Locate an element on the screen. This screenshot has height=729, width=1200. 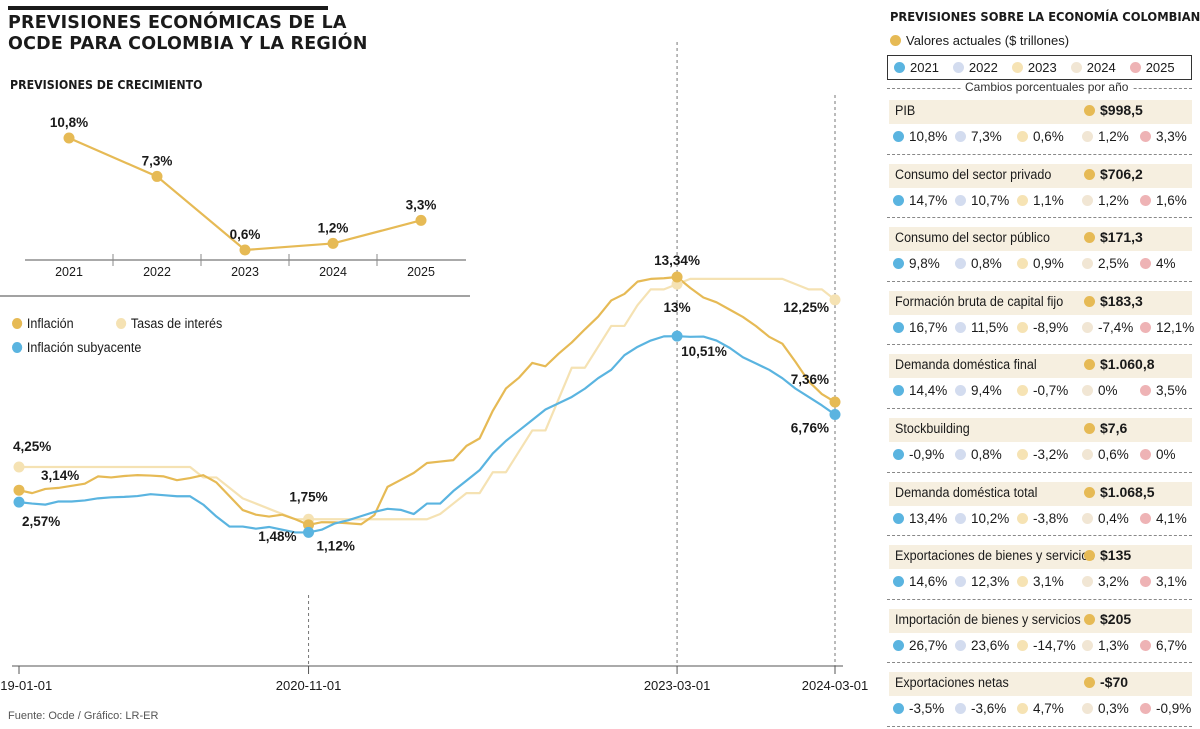
change-value: -3,5% is located at coordinates (927, 709).